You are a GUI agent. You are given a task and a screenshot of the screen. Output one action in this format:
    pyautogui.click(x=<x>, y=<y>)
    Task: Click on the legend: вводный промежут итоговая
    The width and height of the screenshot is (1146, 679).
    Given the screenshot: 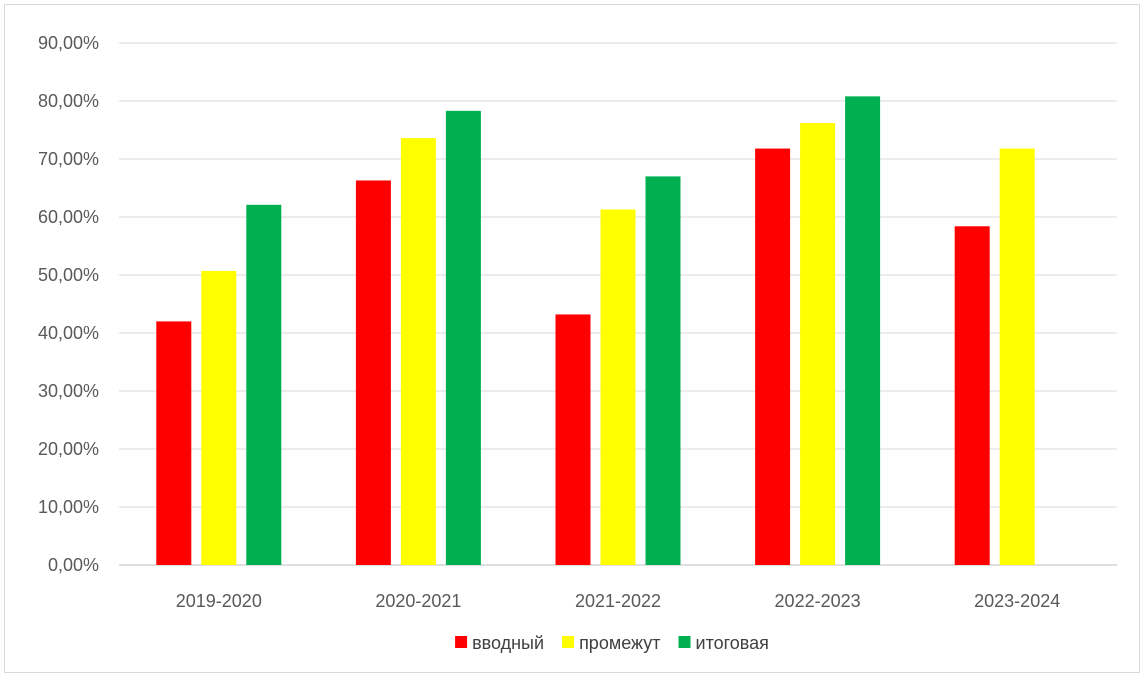 What is the action you would take?
    pyautogui.click(x=612, y=643)
    